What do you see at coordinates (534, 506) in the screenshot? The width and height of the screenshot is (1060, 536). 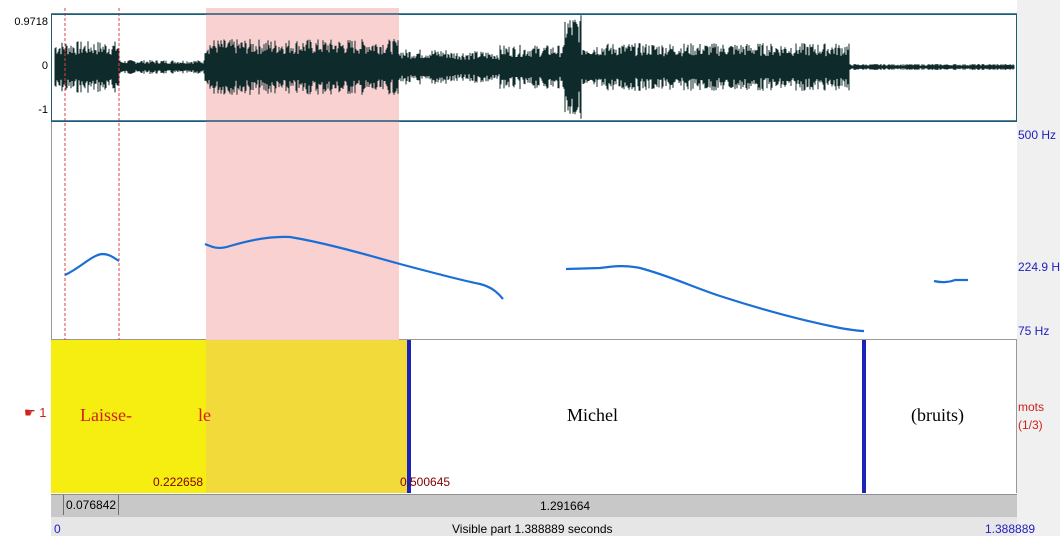 I see `time-ruler` at bounding box center [534, 506].